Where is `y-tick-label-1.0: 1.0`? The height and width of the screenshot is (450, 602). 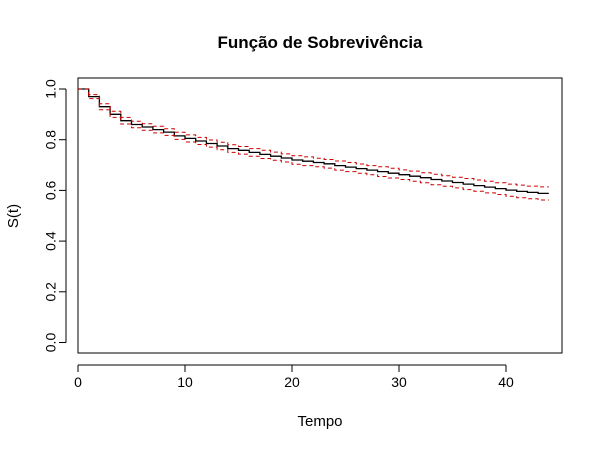 y-tick-label-1.0: 1.0 is located at coordinates (51, 89).